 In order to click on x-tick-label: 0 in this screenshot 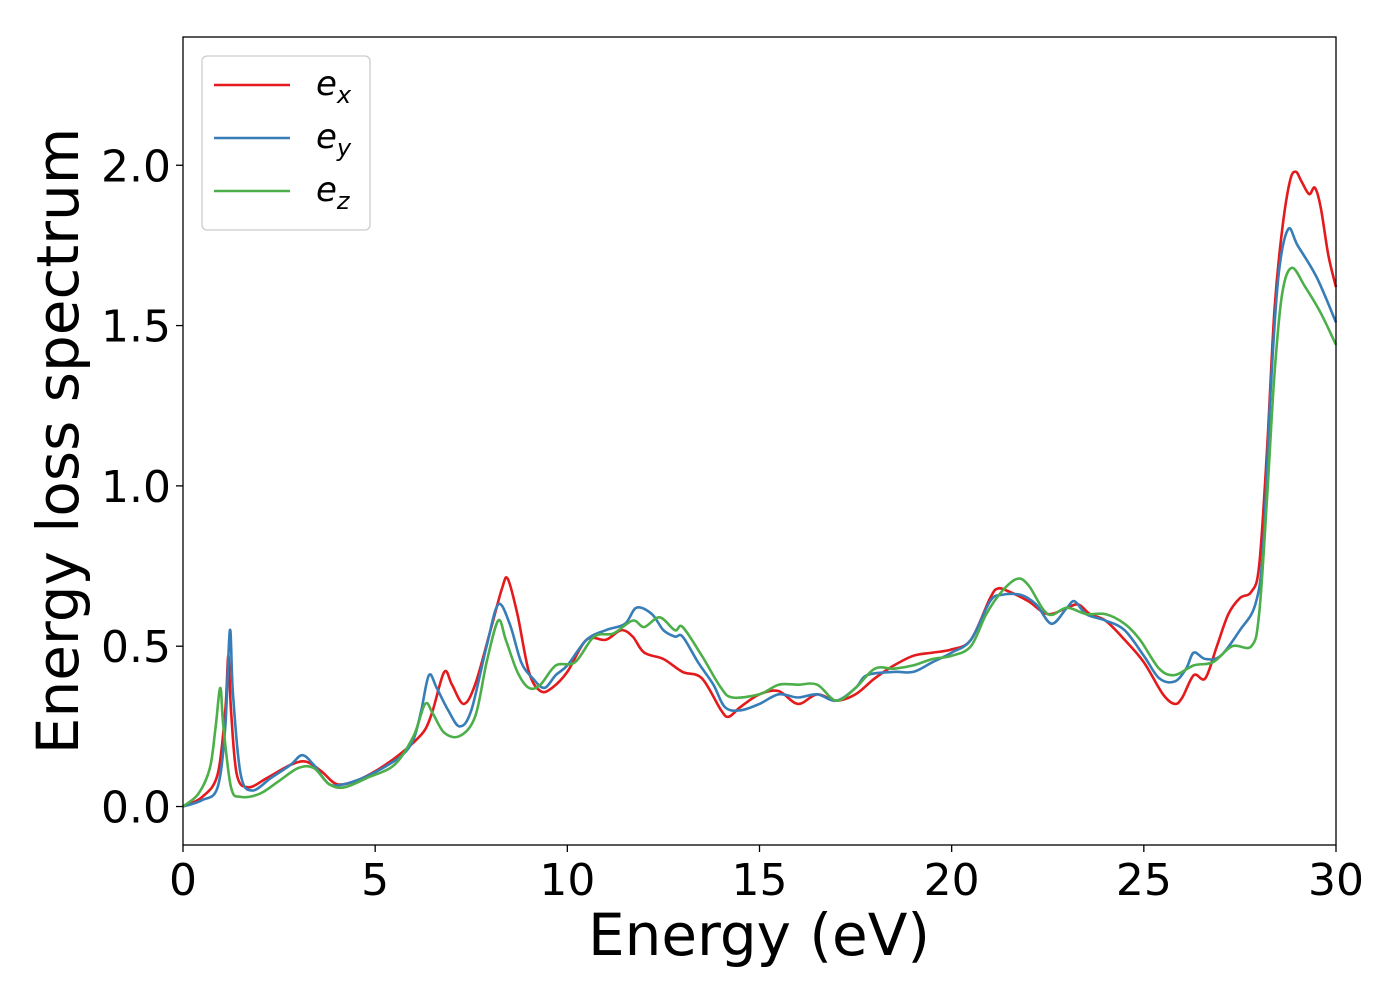, I will do `click(183, 880)`.